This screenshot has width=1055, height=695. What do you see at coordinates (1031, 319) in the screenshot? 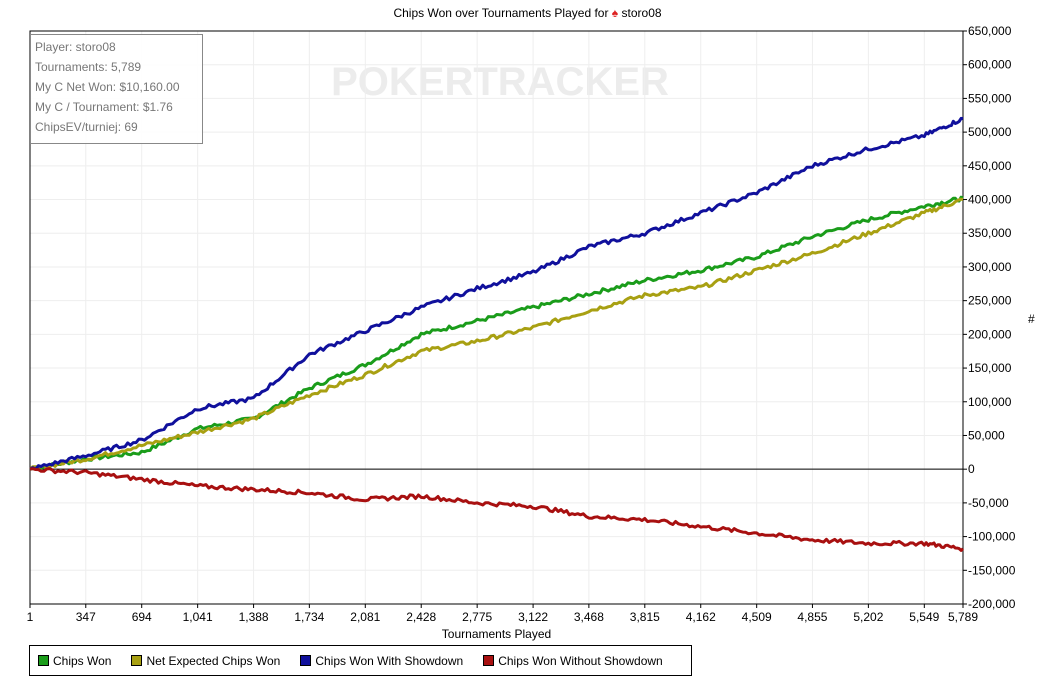
I see `y-axis-label: #` at bounding box center [1031, 319].